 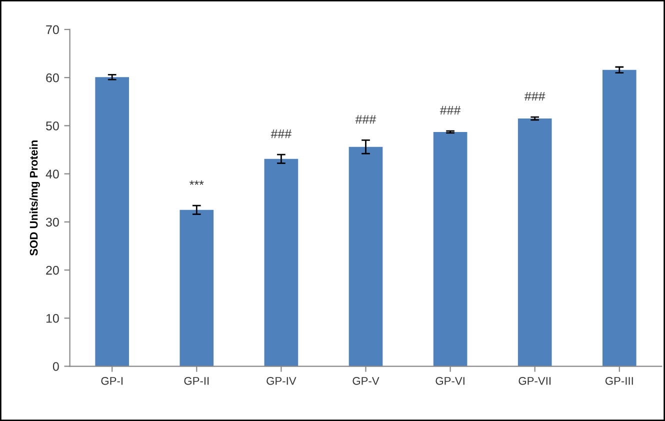 What do you see at coordinates (35, 198) in the screenshot?
I see `y-axis-title: SOD Units/mg Protein` at bounding box center [35, 198].